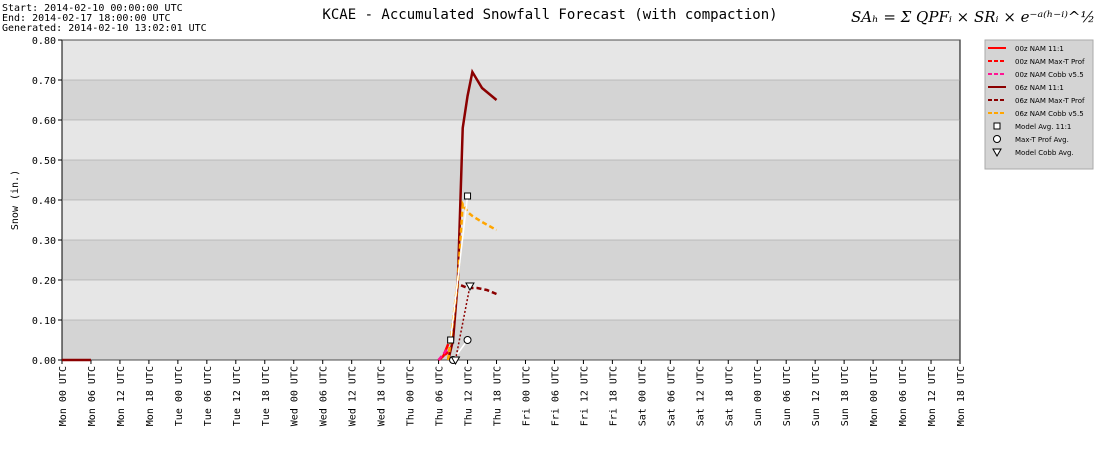  Describe the element at coordinates (729, 396) in the screenshot. I see `x-tick-label: Sat 18 UTC` at that location.